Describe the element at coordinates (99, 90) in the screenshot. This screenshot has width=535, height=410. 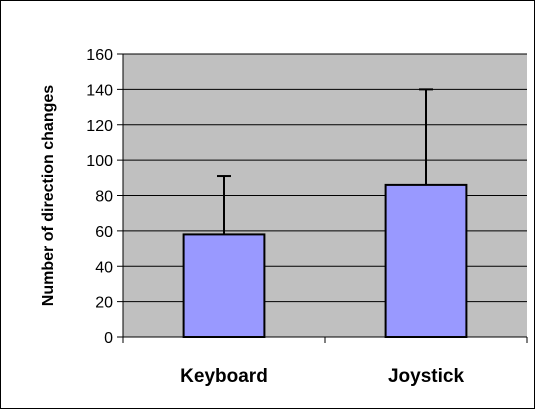
I see `y-tick-label: 140` at that location.